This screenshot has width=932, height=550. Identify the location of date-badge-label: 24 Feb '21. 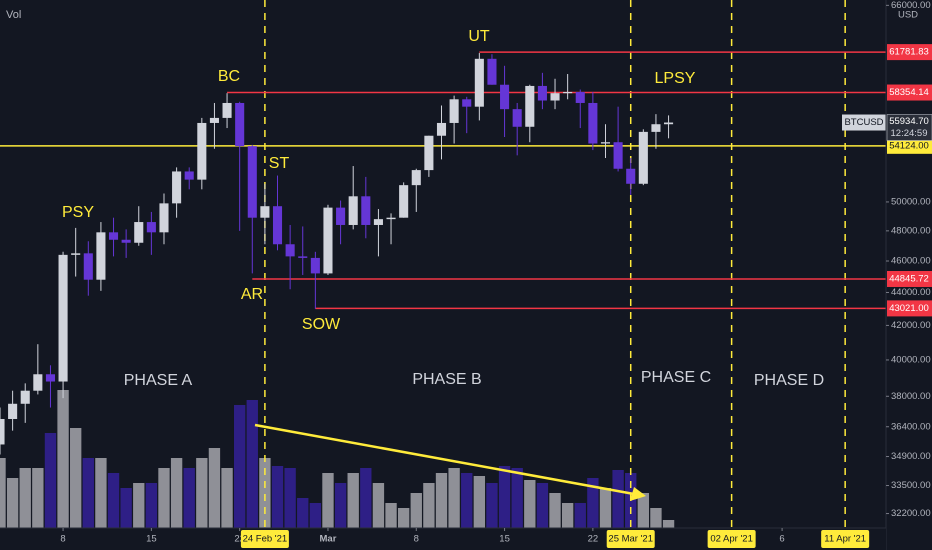
(265, 539).